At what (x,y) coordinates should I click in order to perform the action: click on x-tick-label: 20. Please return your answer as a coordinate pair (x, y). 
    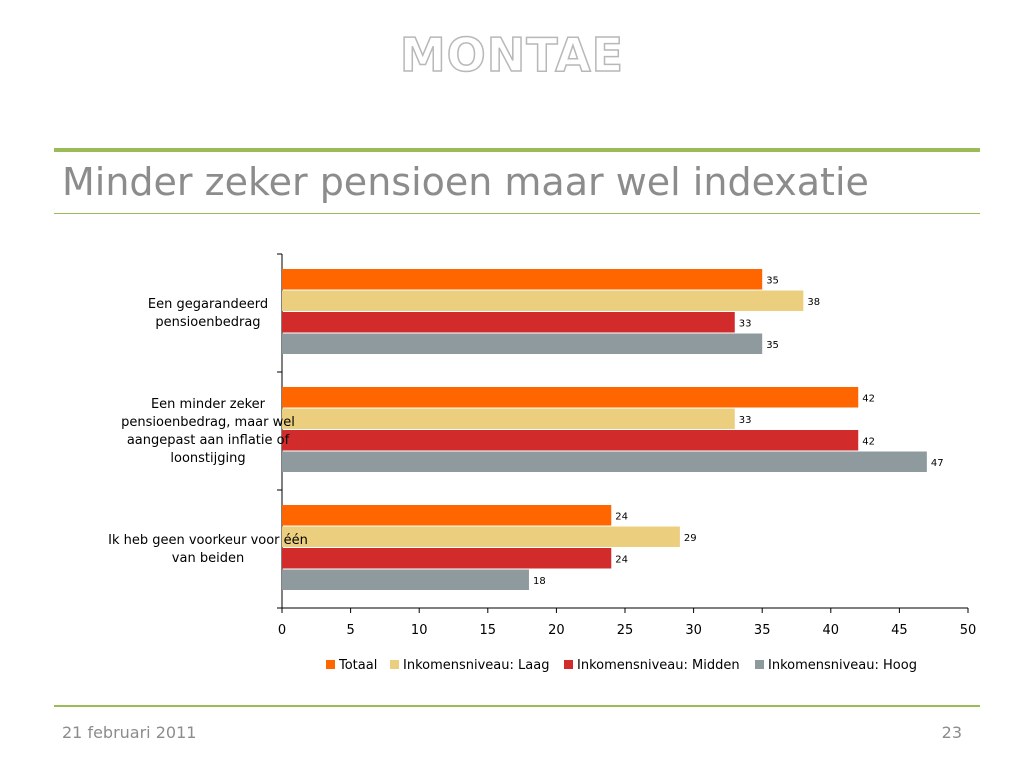
    Looking at the image, I should click on (556, 630).